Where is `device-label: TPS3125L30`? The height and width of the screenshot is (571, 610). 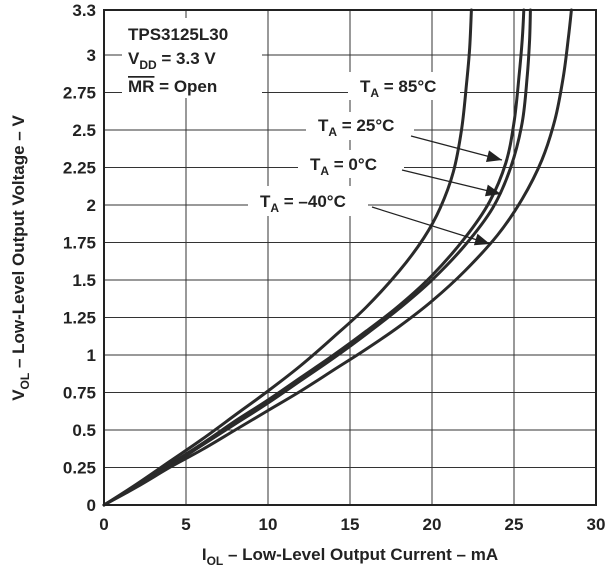
device-label: TPS3125L30 is located at coordinates (178, 34).